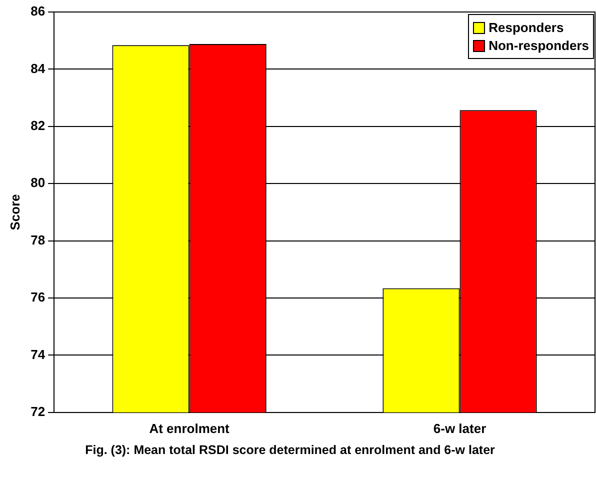 Image resolution: width=596 pixels, height=489 pixels. I want to click on x-tick-label: At enrolment, so click(189, 428).